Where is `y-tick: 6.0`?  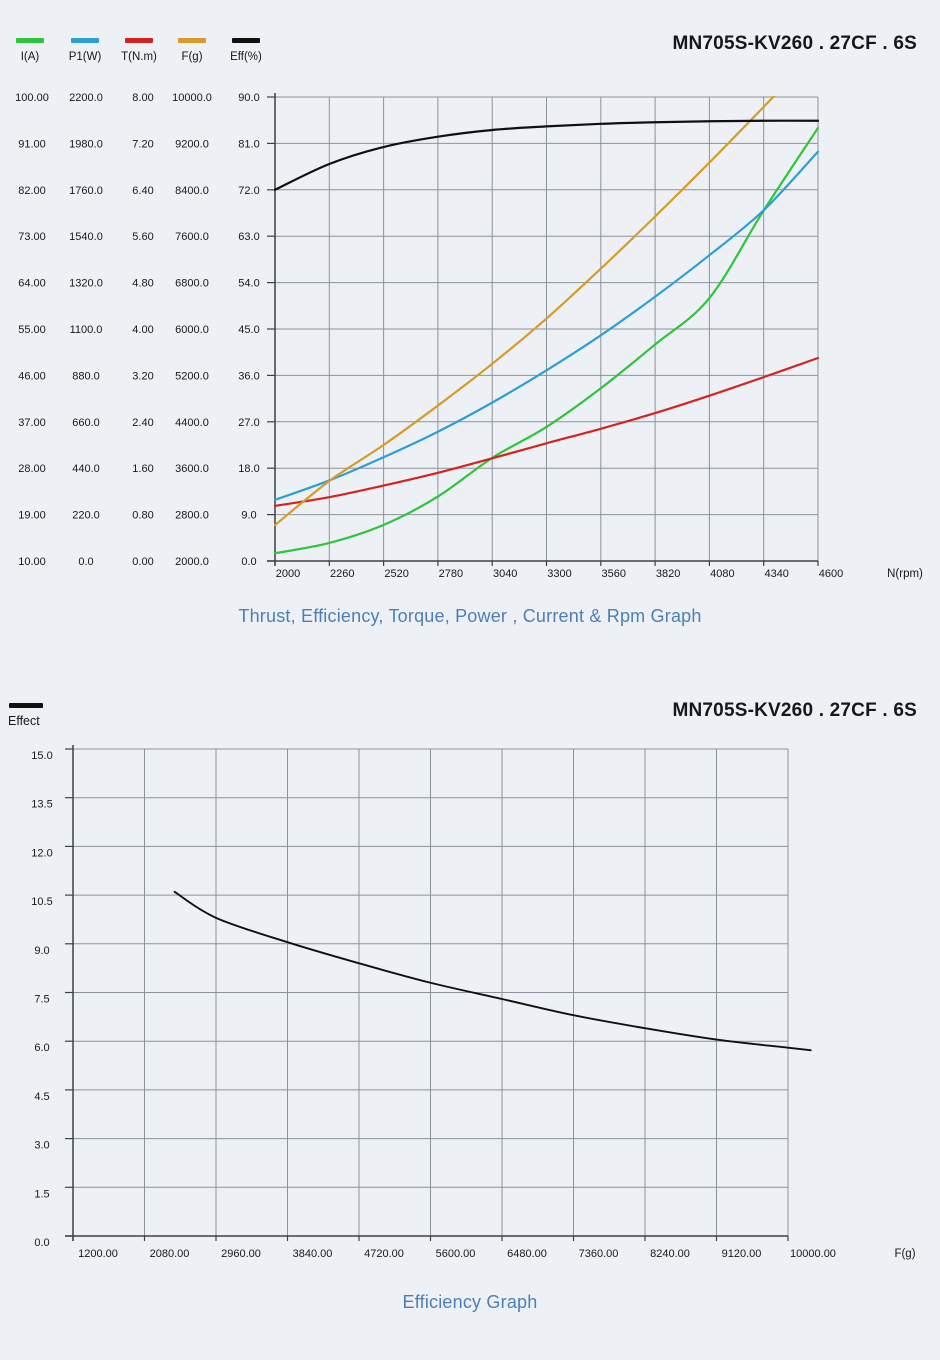 y-tick: 6.0 is located at coordinates (41, 1048).